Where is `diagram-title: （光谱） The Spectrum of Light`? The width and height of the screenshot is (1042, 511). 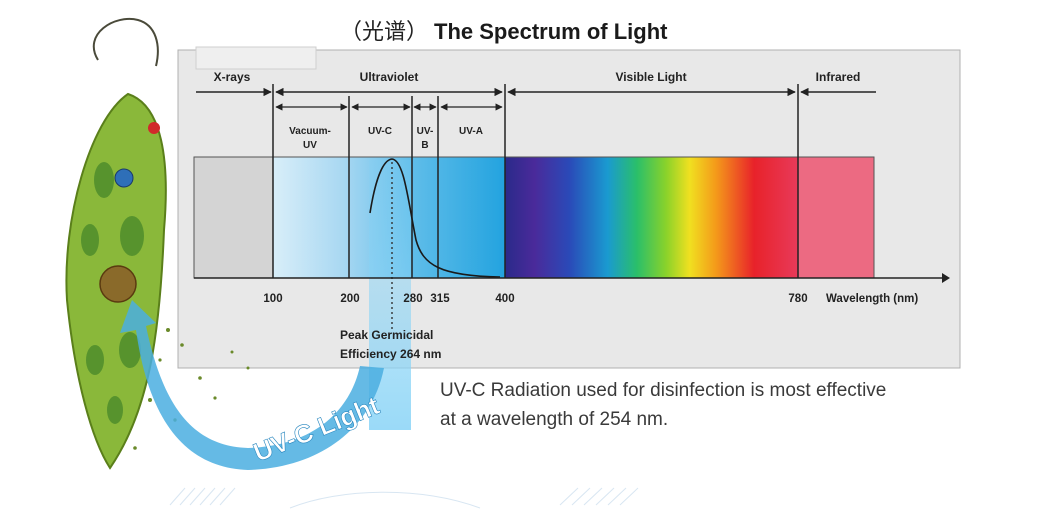
diagram-title: （光谱） The Spectrum of Light is located at coordinates (503, 30).